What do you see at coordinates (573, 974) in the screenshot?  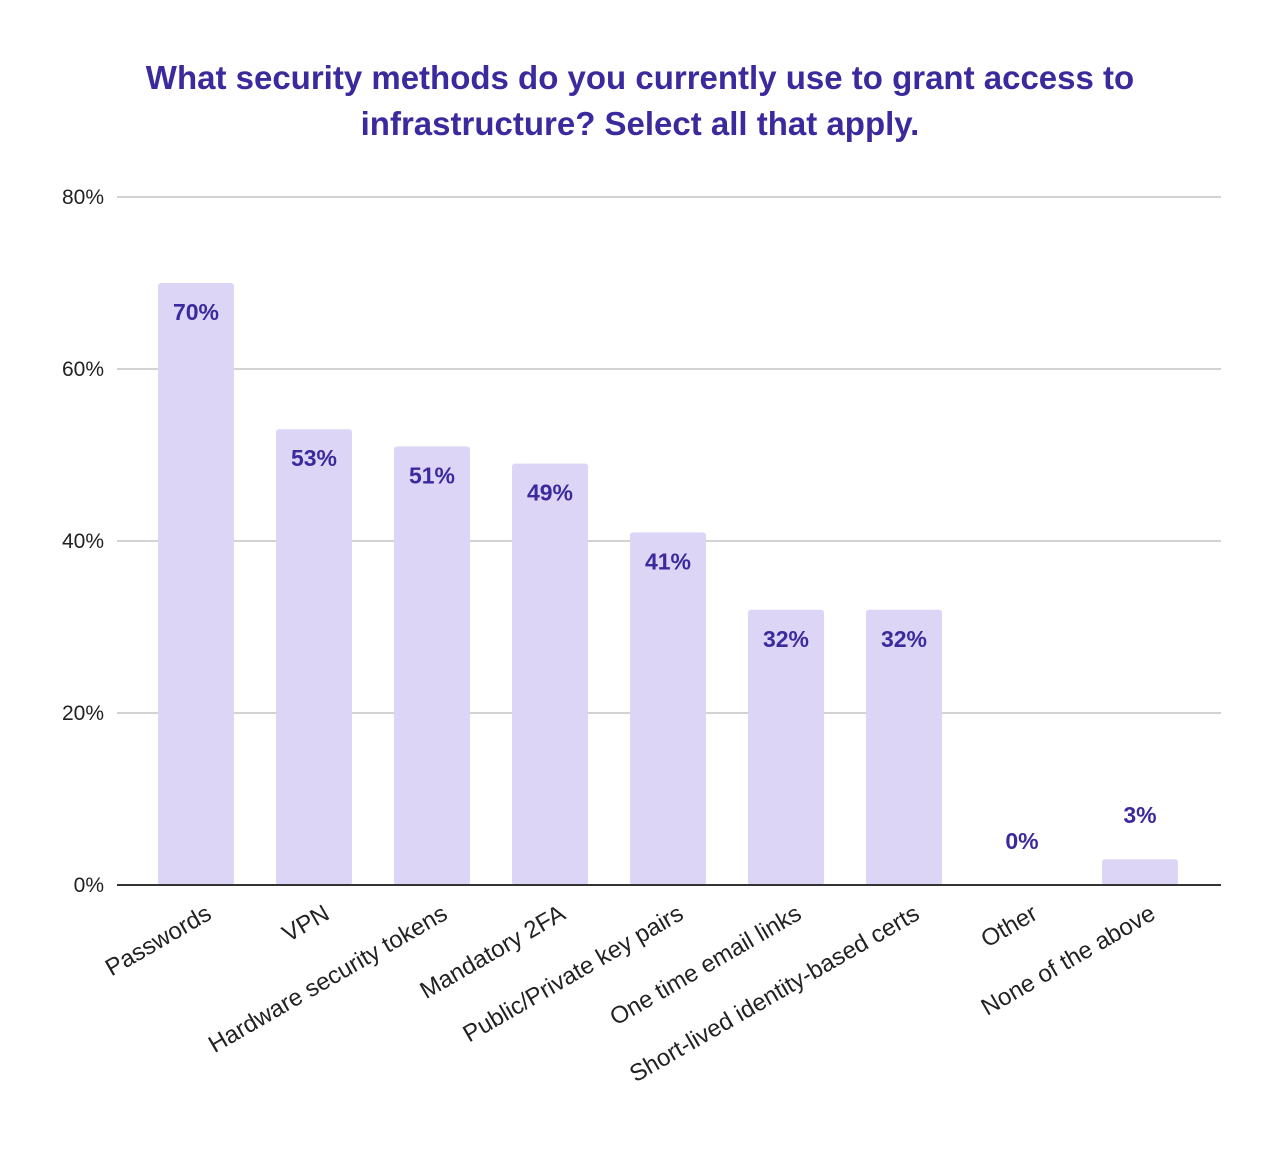 I see `category-label: Public/Private key pairs` at bounding box center [573, 974].